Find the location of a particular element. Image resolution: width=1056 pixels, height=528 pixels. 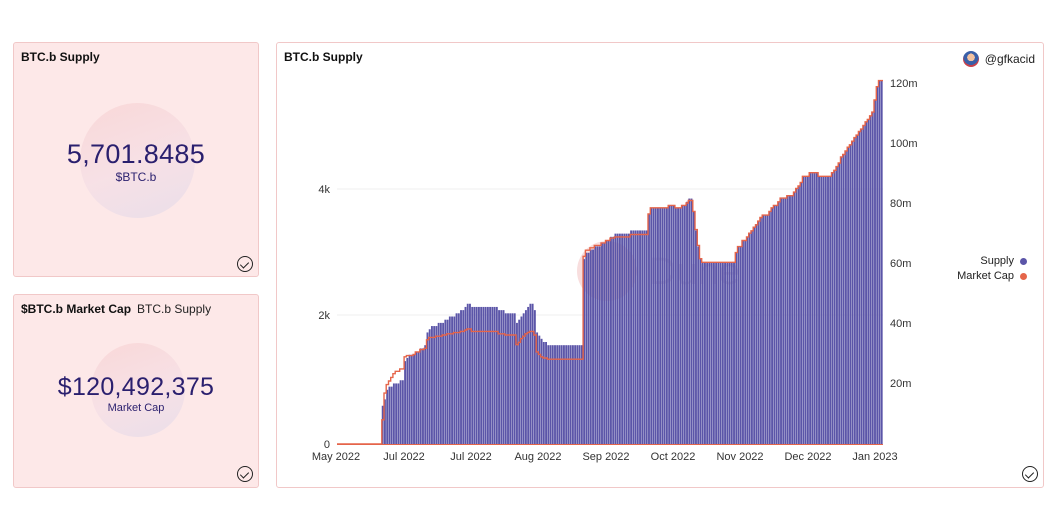

x-axis-tick-label: Jan 2023 is located at coordinates (874, 457).